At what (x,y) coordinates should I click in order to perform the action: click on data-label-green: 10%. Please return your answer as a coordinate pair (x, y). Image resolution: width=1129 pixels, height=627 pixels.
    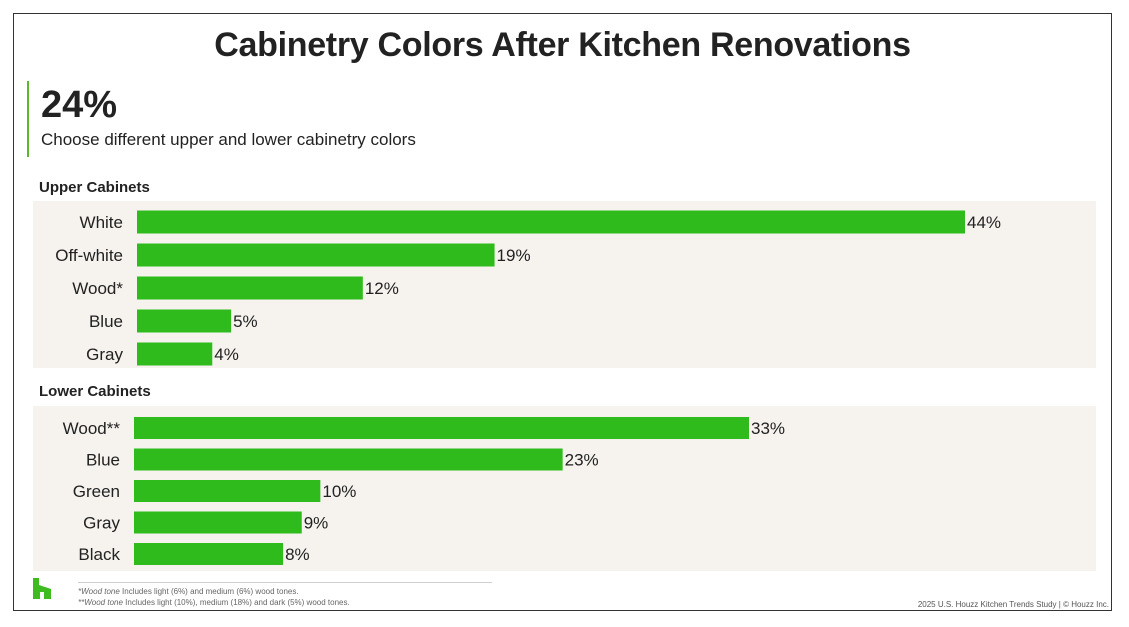
    Looking at the image, I should click on (339, 491).